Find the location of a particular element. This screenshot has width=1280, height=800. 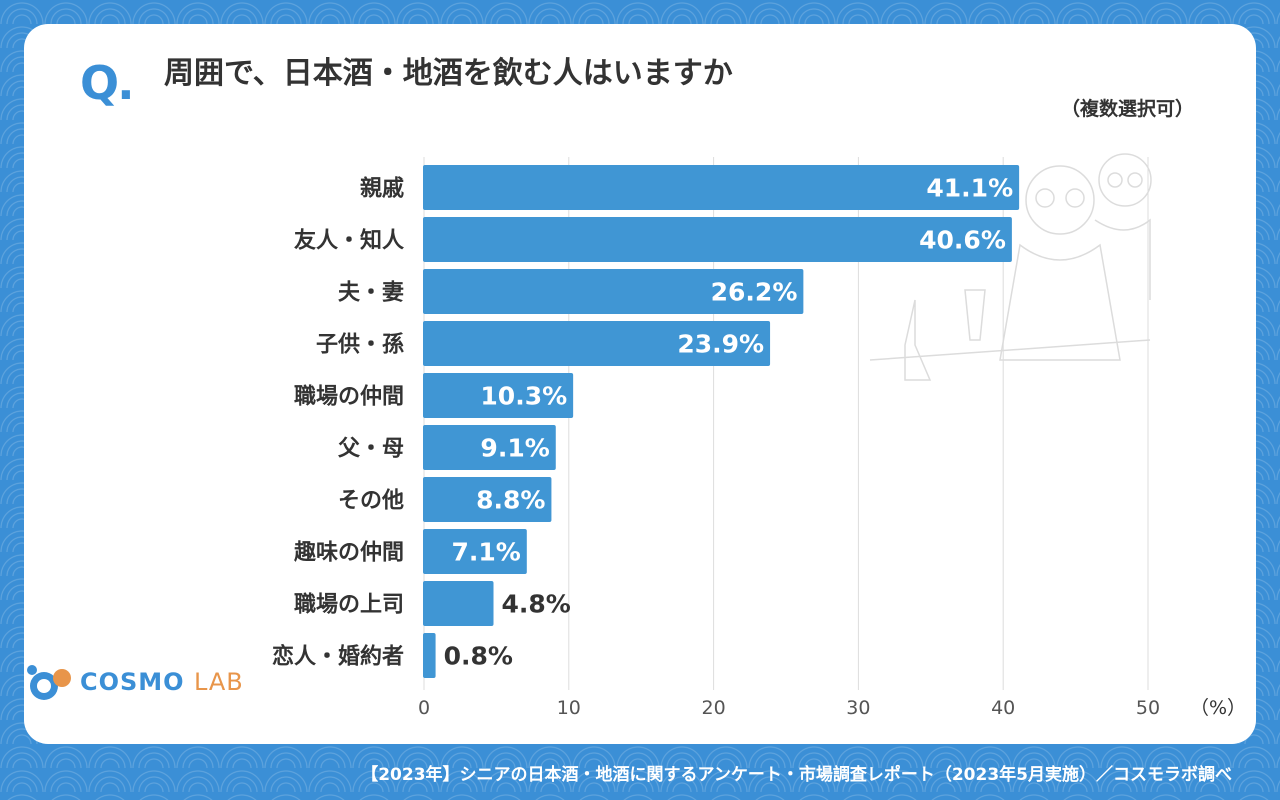

category-label: 父・母 is located at coordinates (371, 449).